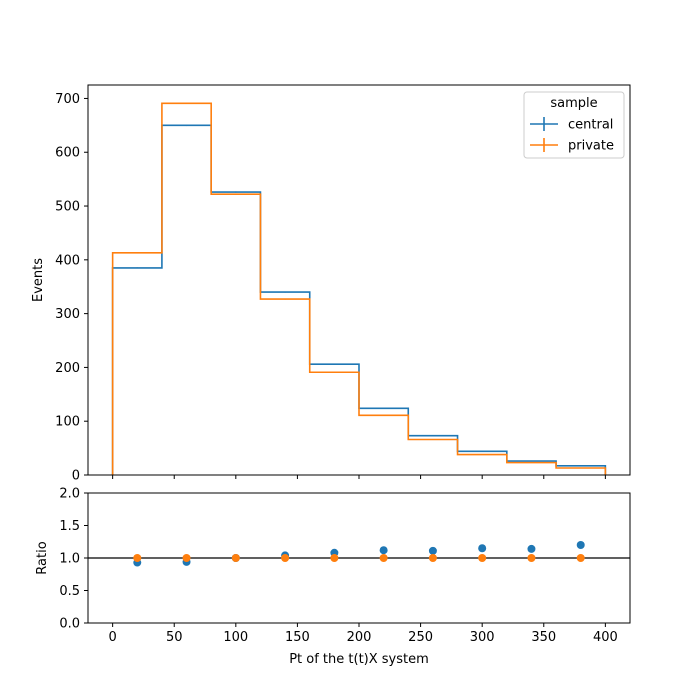  I want to click on main-y-tick-label: 200, so click(67, 368).